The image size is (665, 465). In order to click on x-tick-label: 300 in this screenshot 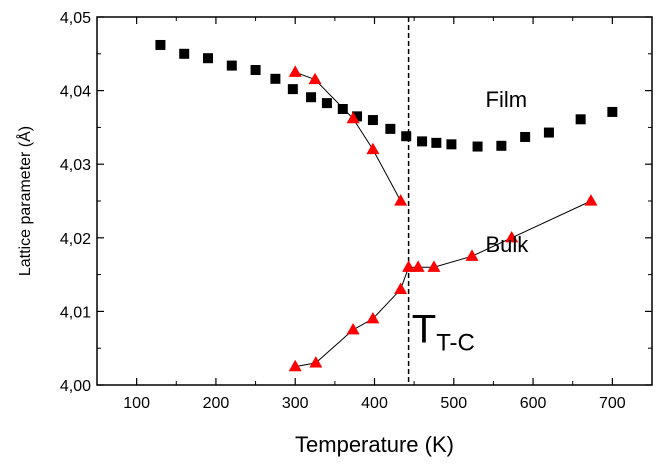, I will do `click(295, 403)`.